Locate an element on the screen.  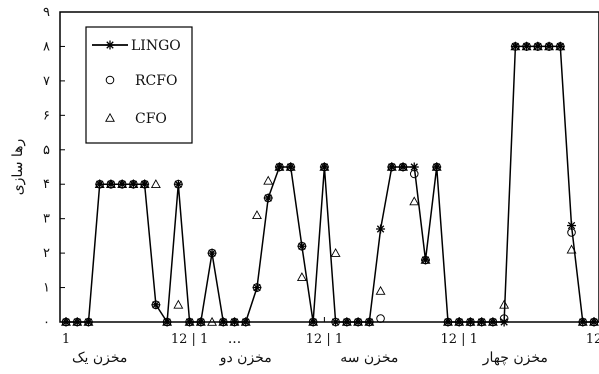
y-tick-label: ۶ is located at coordinates (46, 115).